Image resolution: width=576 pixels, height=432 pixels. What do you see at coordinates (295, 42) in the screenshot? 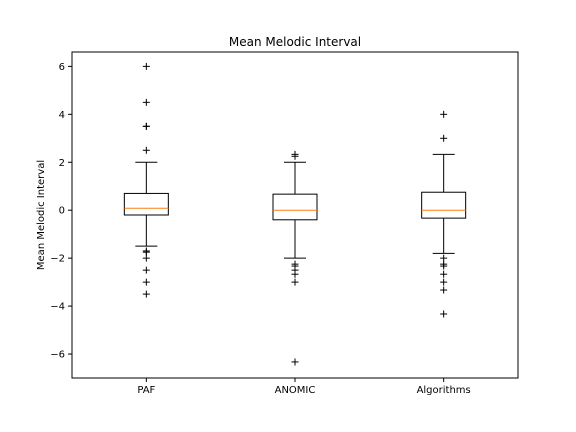
I see `chart-title: Mean Melodic Interval` at bounding box center [295, 42].